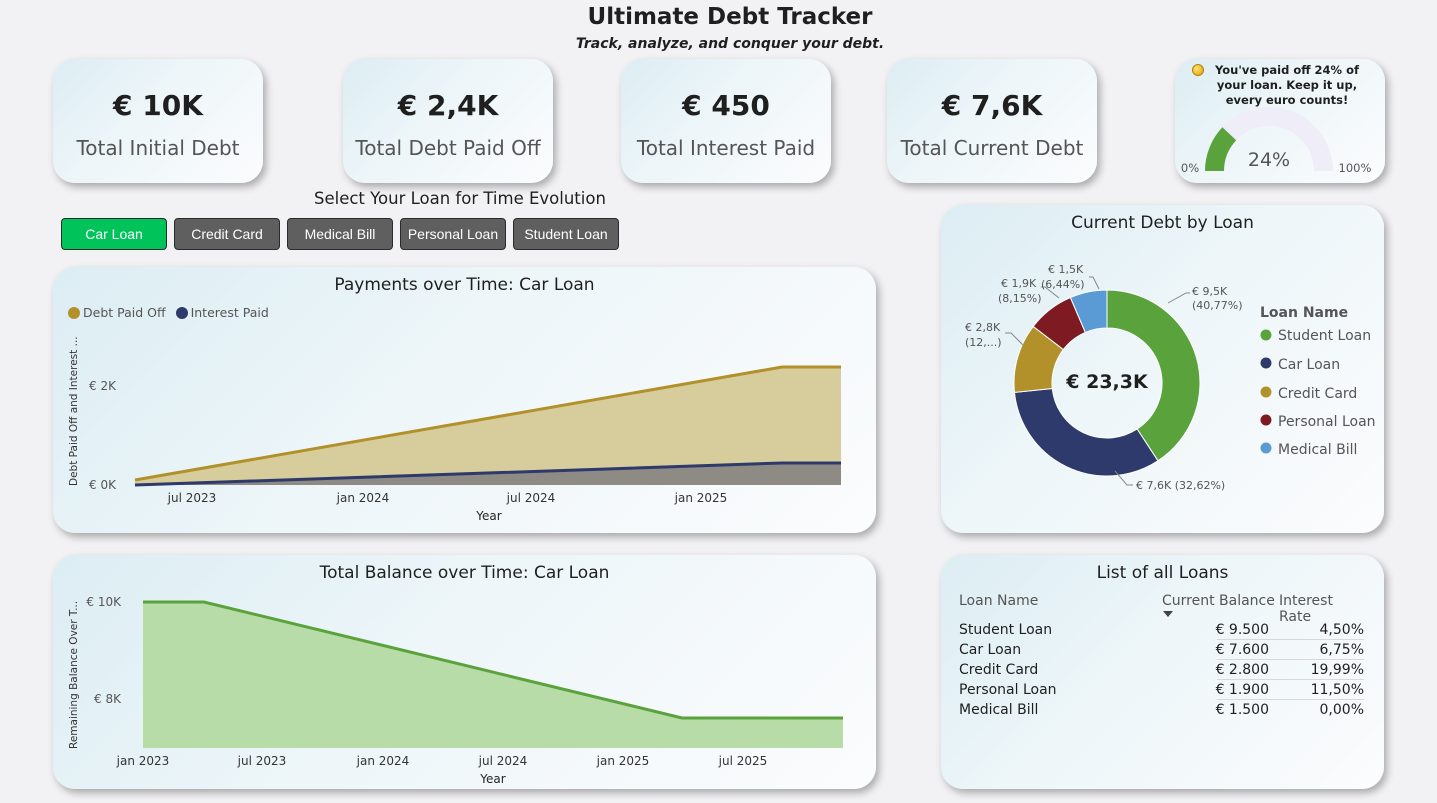  I want to click on kpi-label: Total Interest Paid, so click(726, 148).